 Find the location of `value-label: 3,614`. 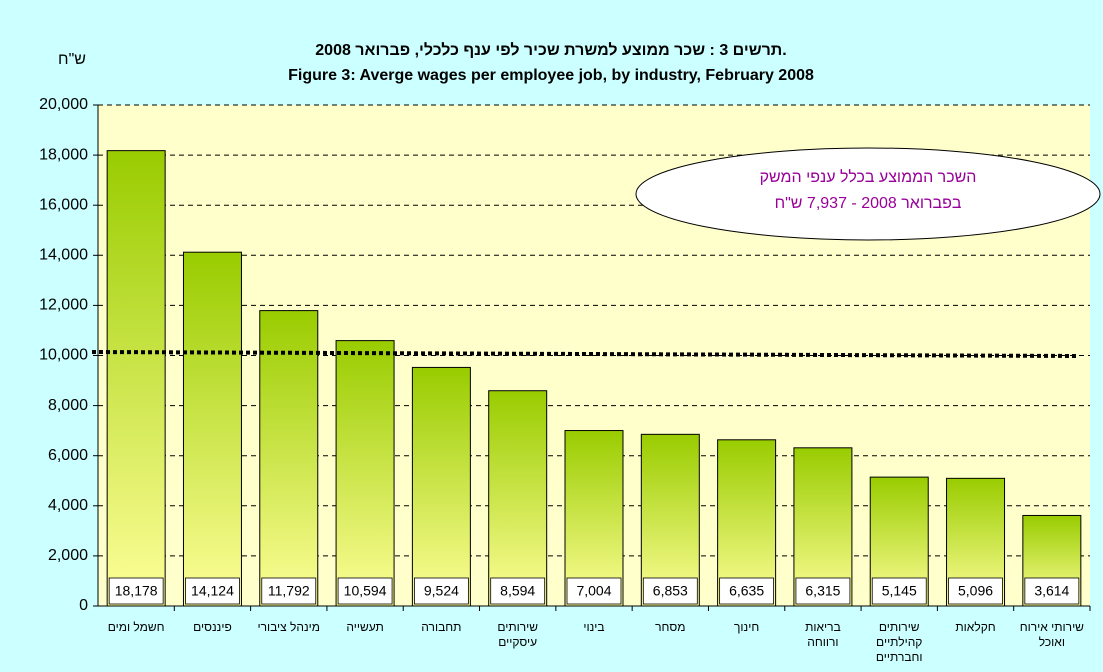

value-label: 3,614 is located at coordinates (1051, 591).